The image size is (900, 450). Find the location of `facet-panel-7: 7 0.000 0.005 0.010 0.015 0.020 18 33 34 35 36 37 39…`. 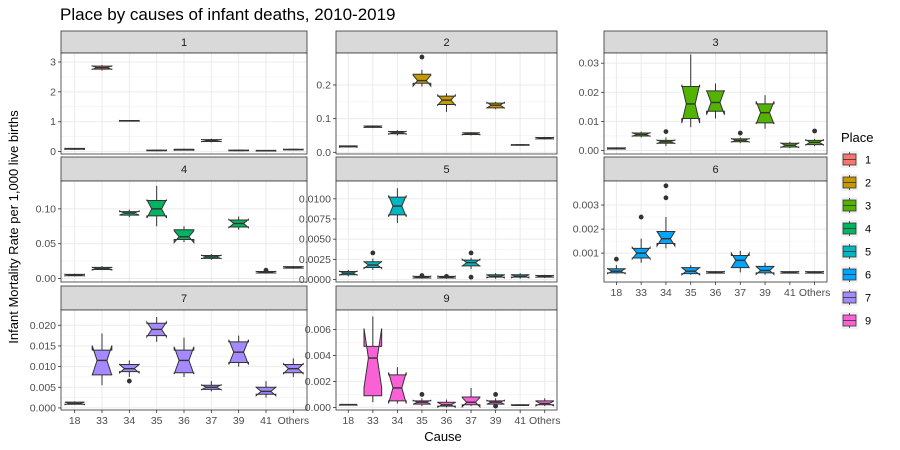

facet-panel-7: 7 0.000 0.005 0.010 0.015 0.020 18 33 34 35 36 37 39… is located at coordinates (170, 356).